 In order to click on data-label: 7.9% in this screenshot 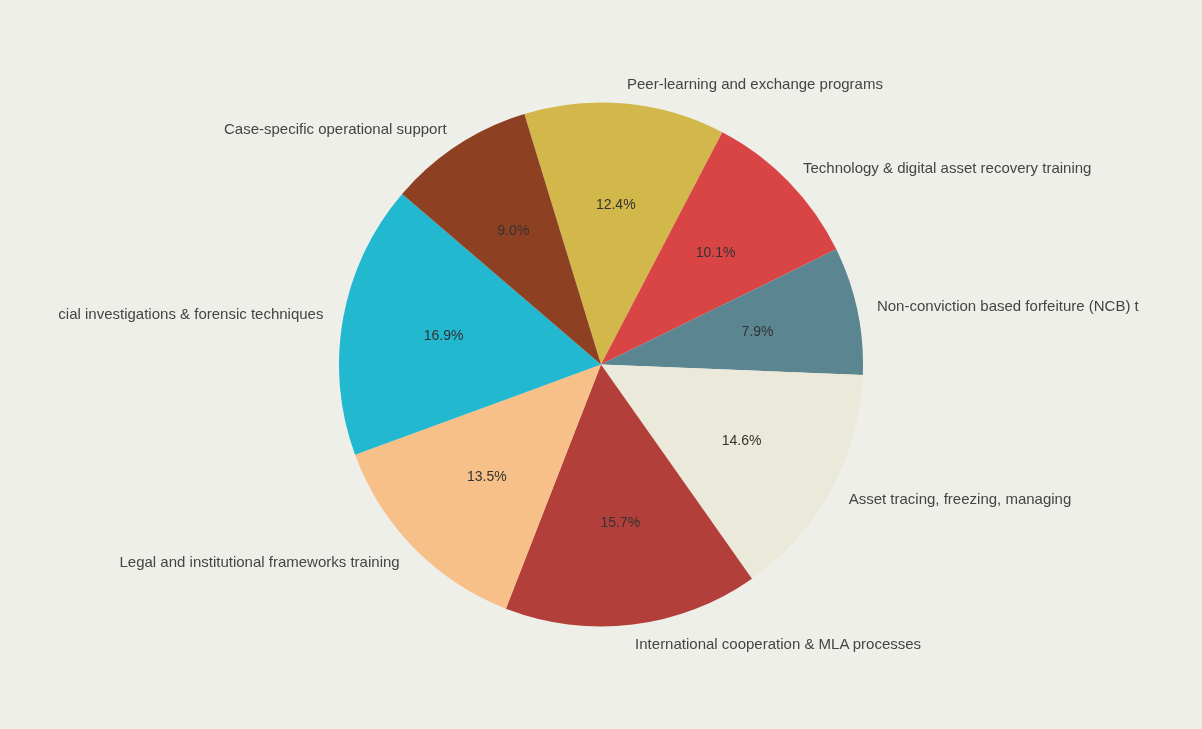, I will do `click(757, 330)`.